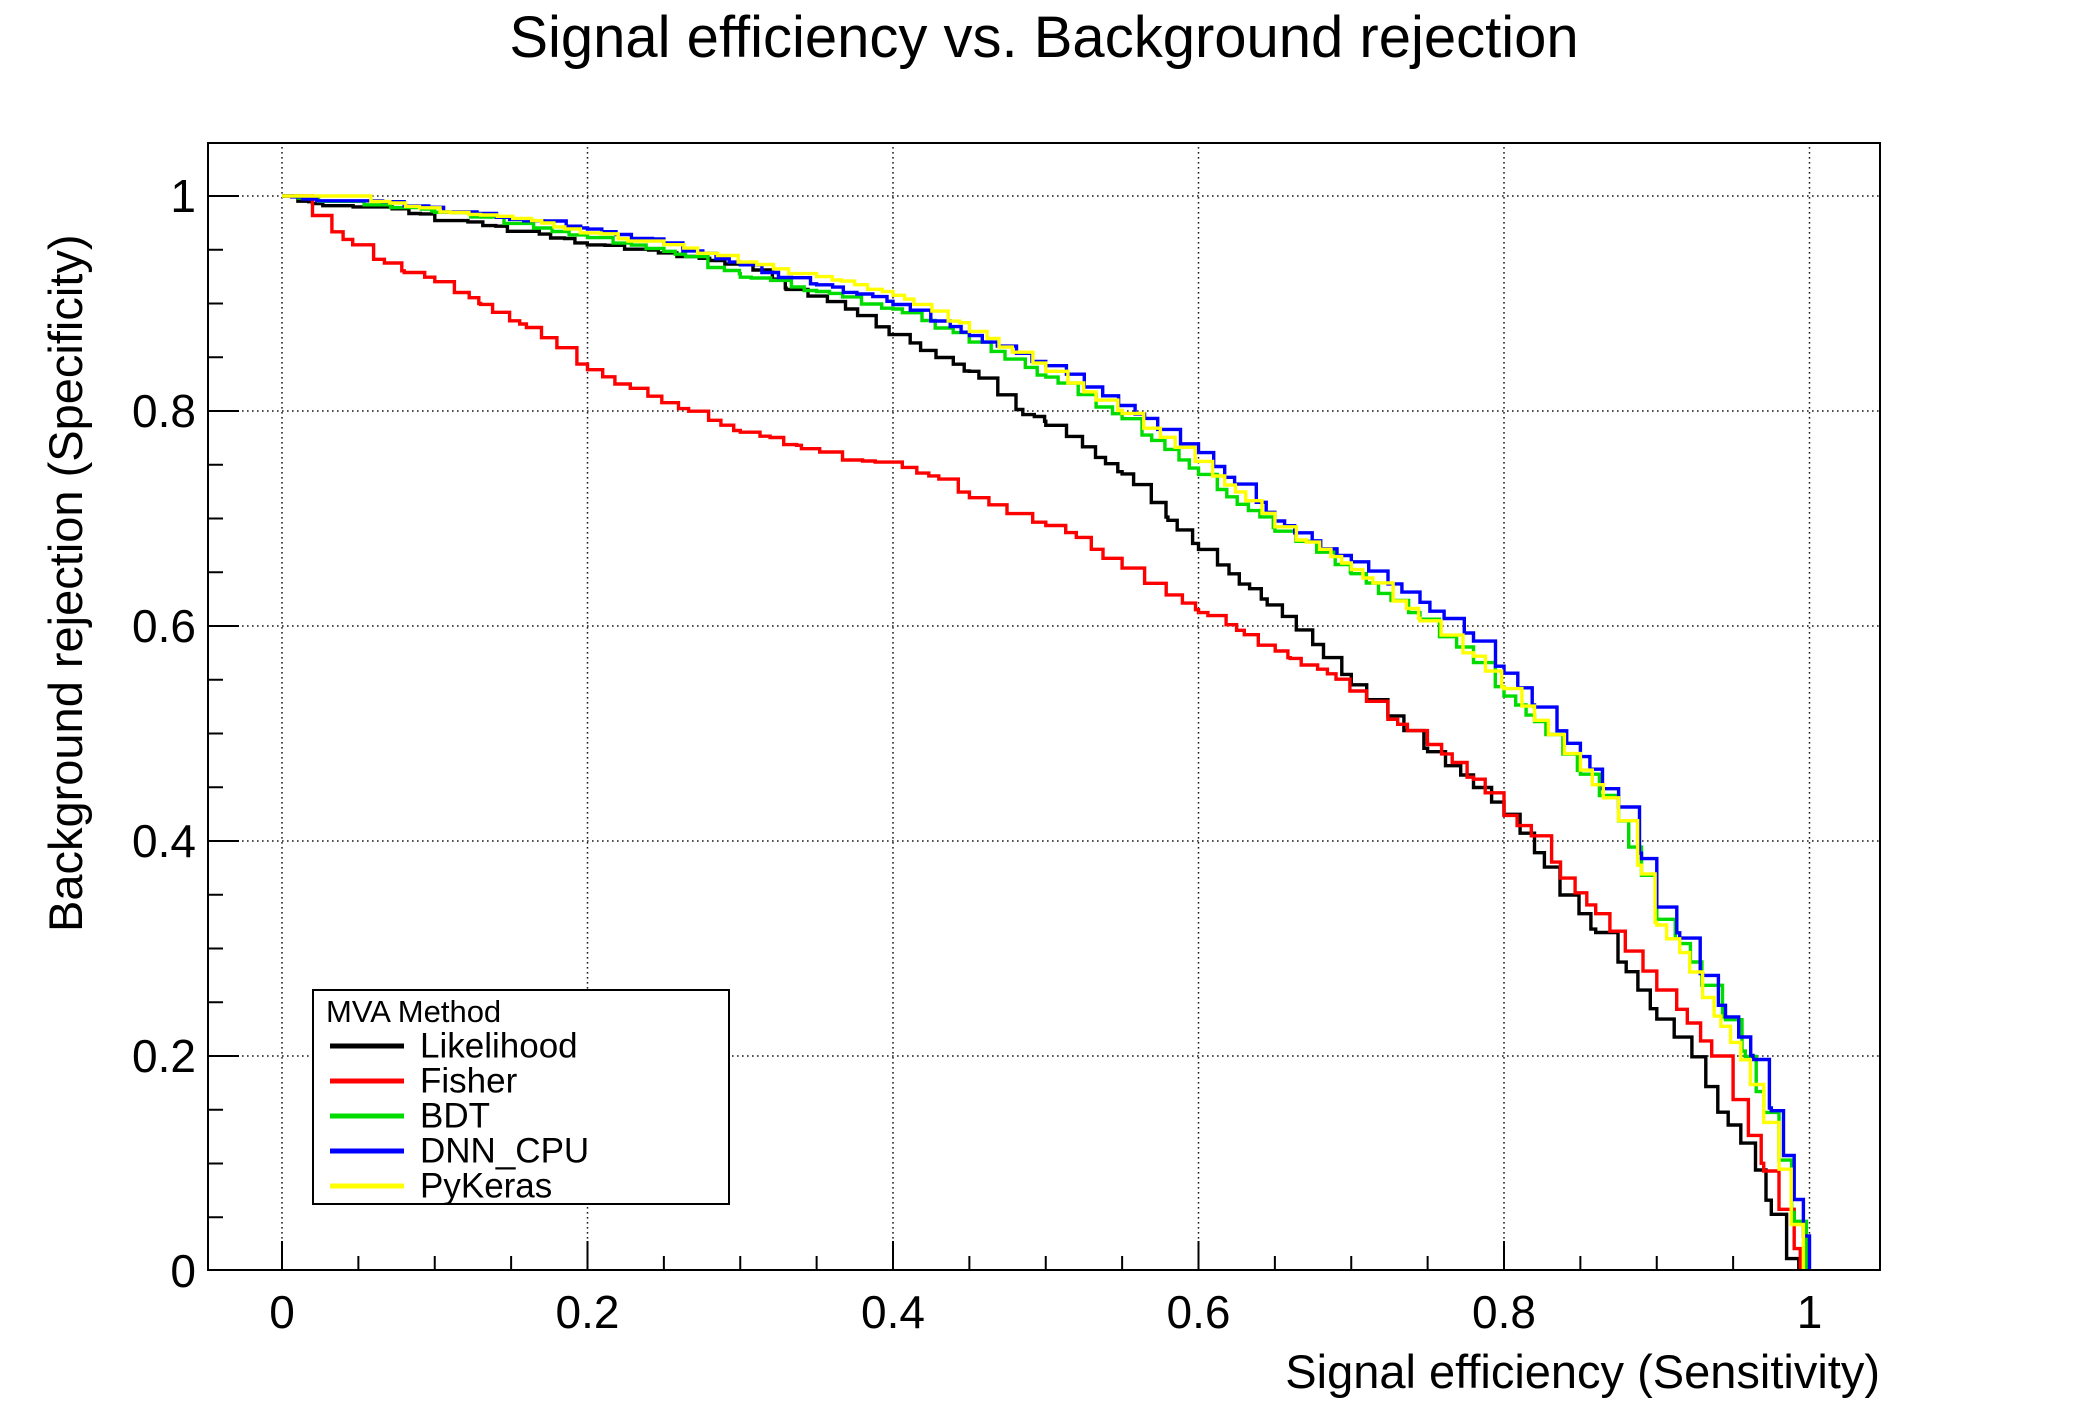 Image resolution: width=2088 pixels, height=1416 pixels. I want to click on legend-line-sample-PyKeras, so click(367, 1186).